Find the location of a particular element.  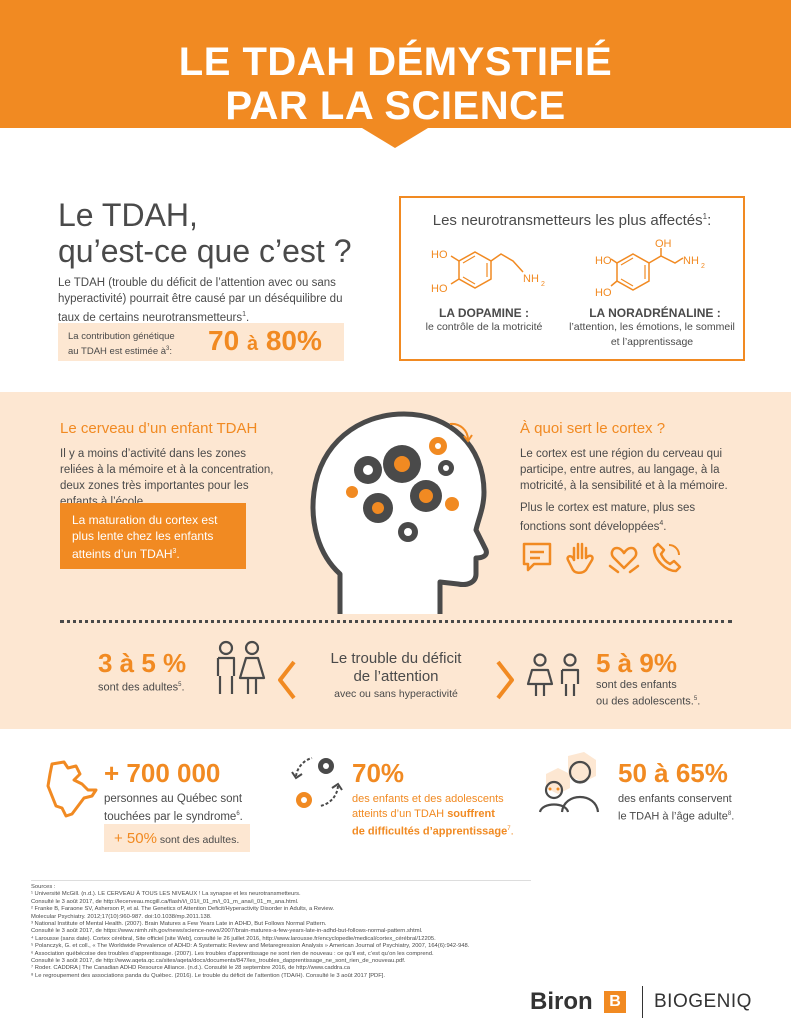

learning-gears-icon is located at coordinates (317, 782).